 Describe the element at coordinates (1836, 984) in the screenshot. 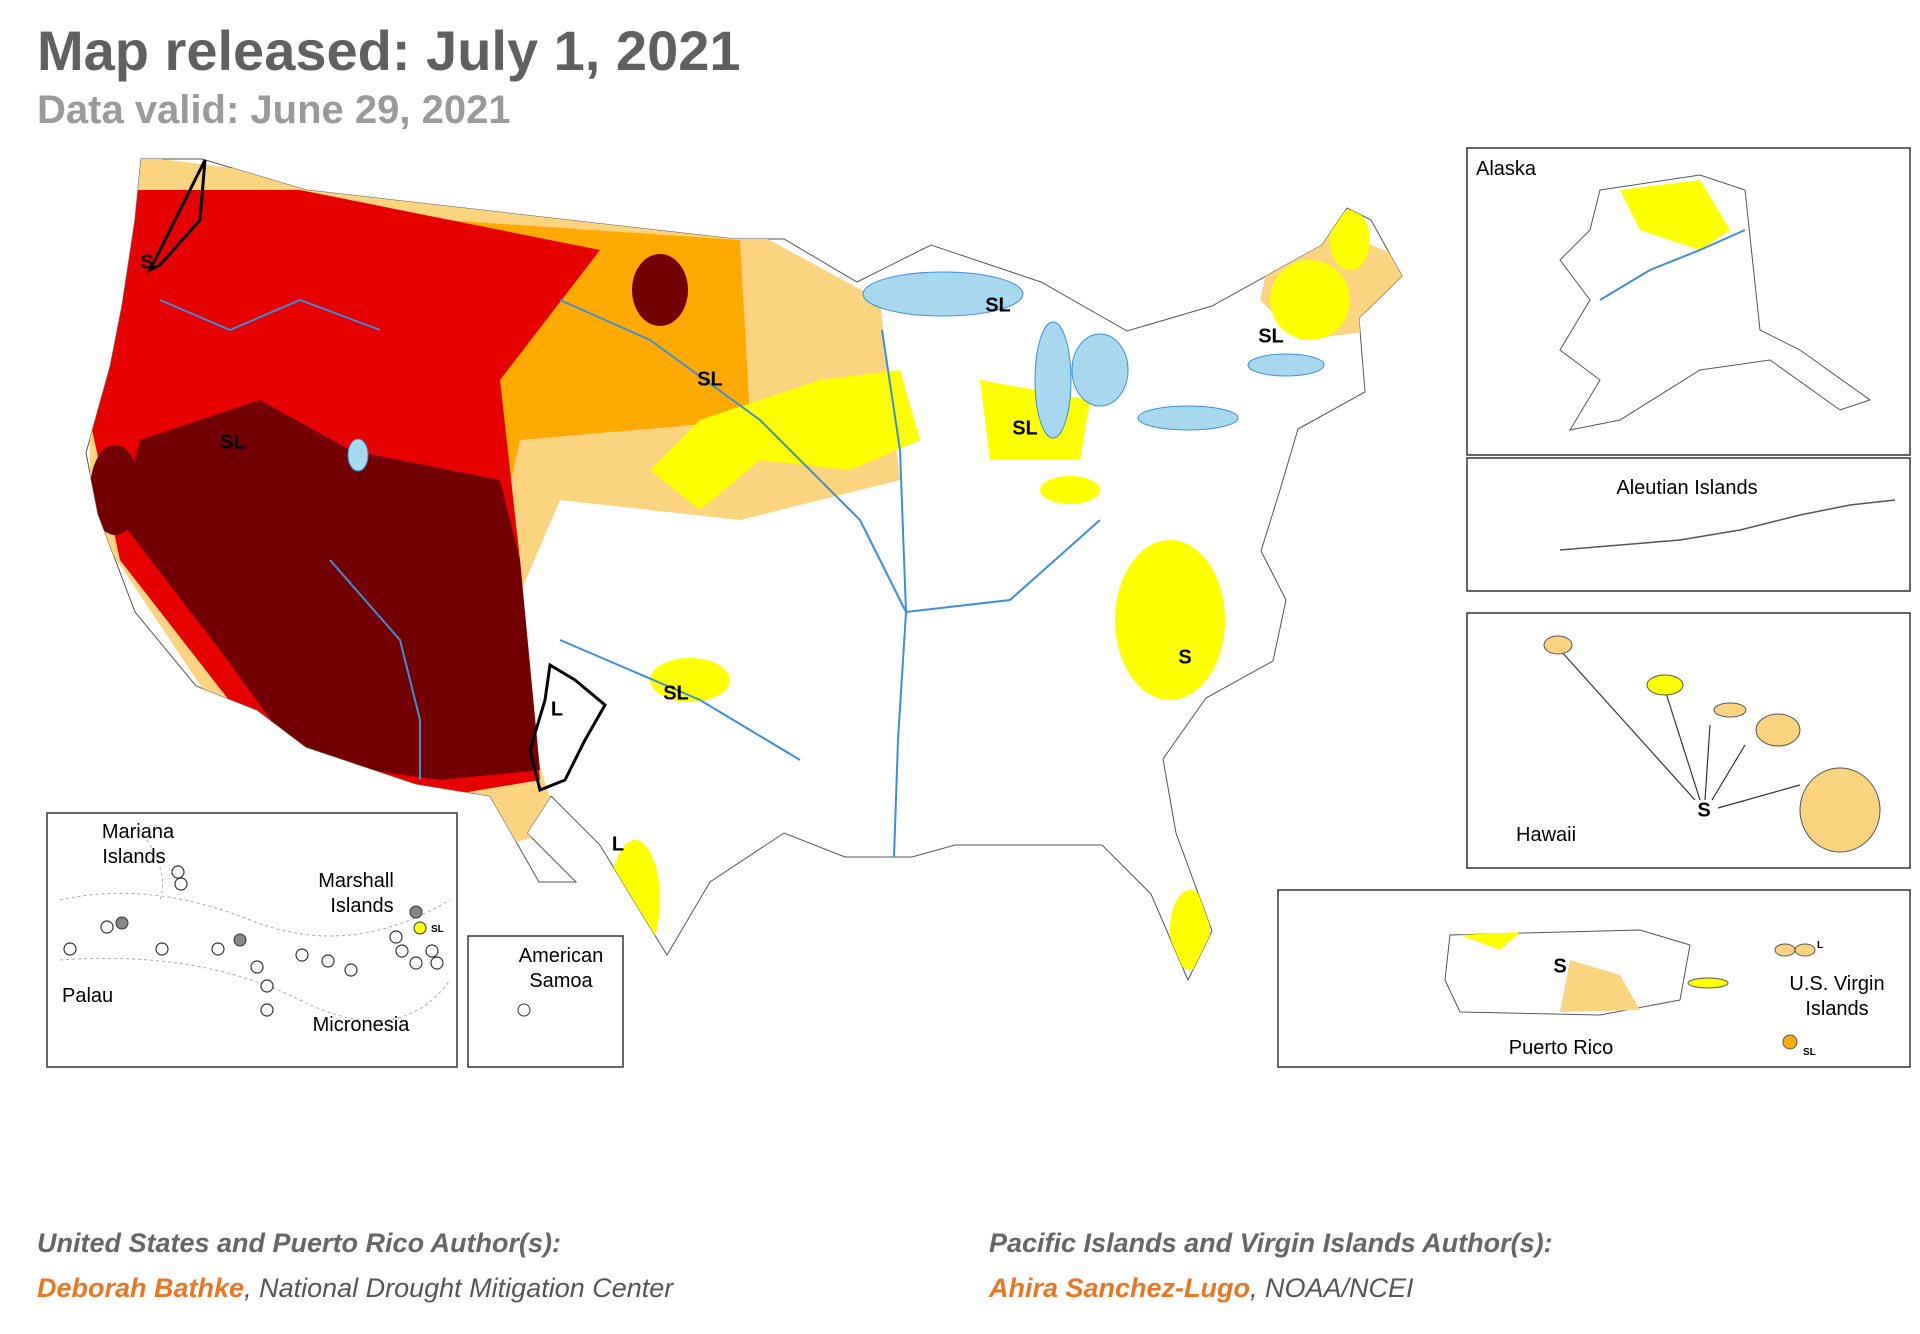

I see `label: U.S. Virgin` at that location.